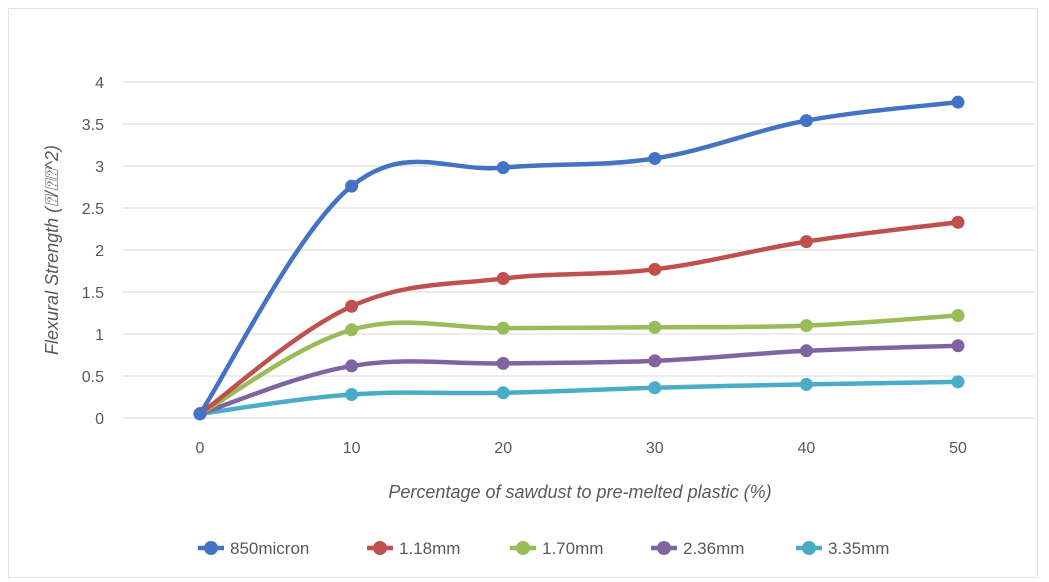 This screenshot has height=582, width=1049. What do you see at coordinates (52, 250) in the screenshot?
I see `y-axis-title: Flexural Strength (⍰/⍰⍰^2)` at bounding box center [52, 250].